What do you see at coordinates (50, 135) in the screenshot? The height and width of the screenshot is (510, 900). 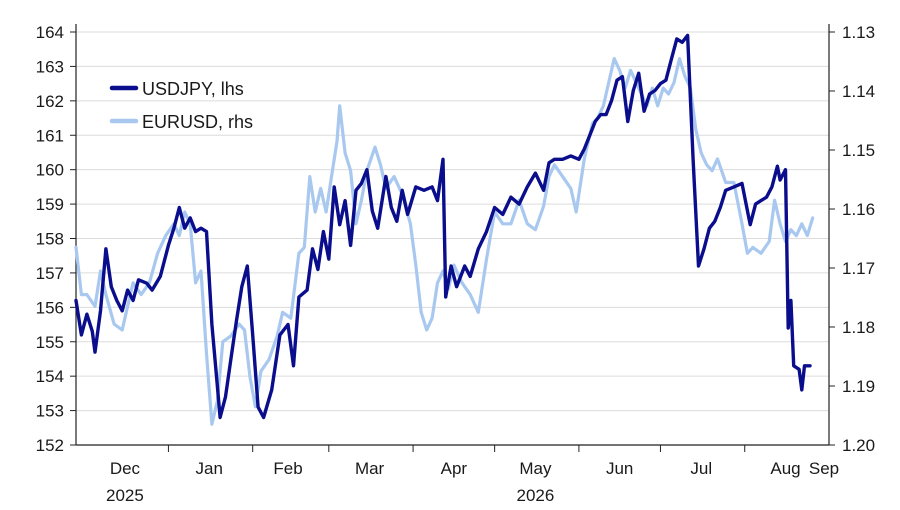 I see `left-tick-label: 161` at bounding box center [50, 135].